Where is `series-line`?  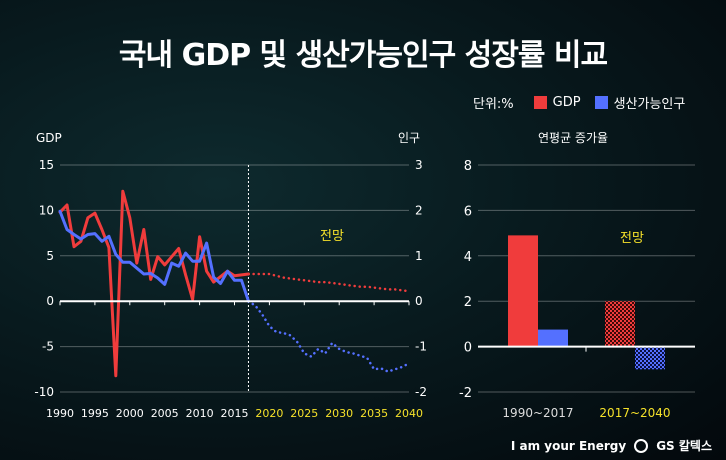
series-line is located at coordinates (154, 256).